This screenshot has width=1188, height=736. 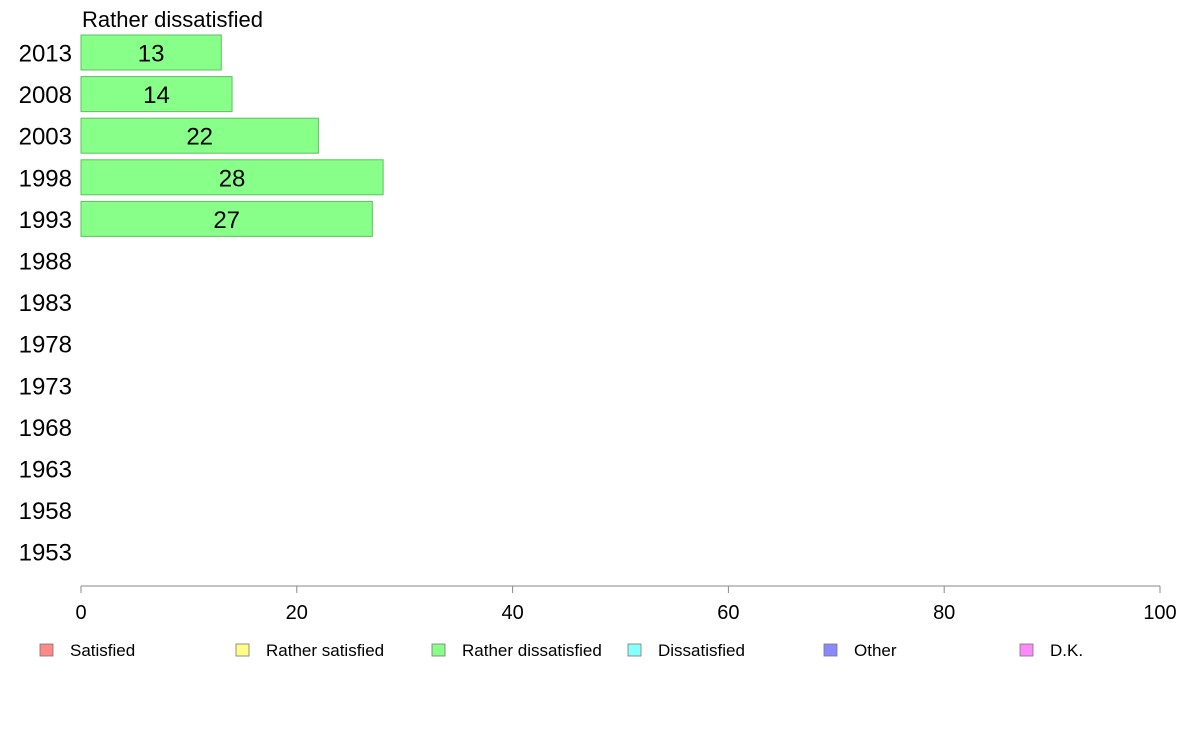 I want to click on legend-label-5: D.K., so click(x=1066, y=650).